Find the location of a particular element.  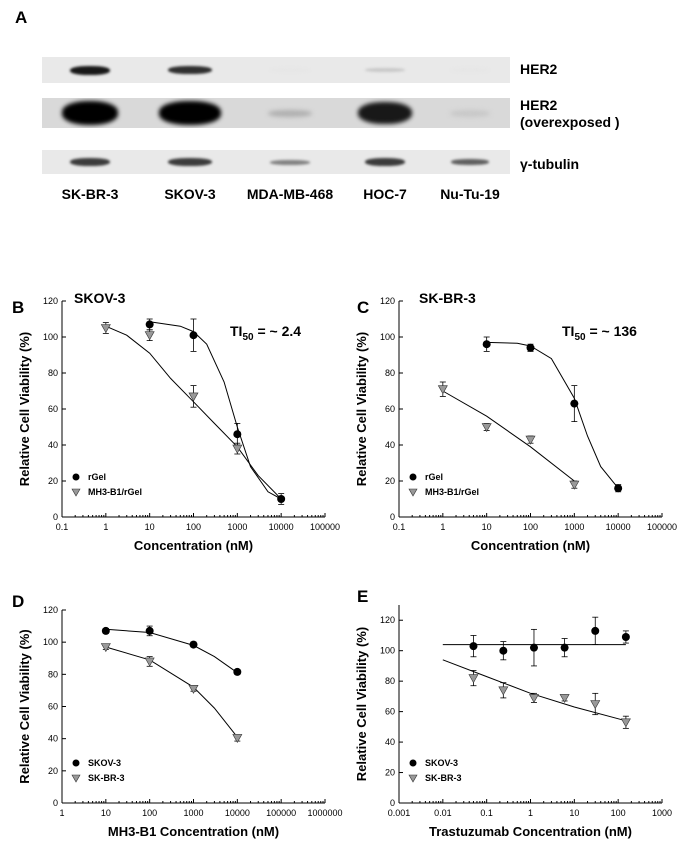

blot-row-label: γ-tubulin is located at coordinates (549, 164).